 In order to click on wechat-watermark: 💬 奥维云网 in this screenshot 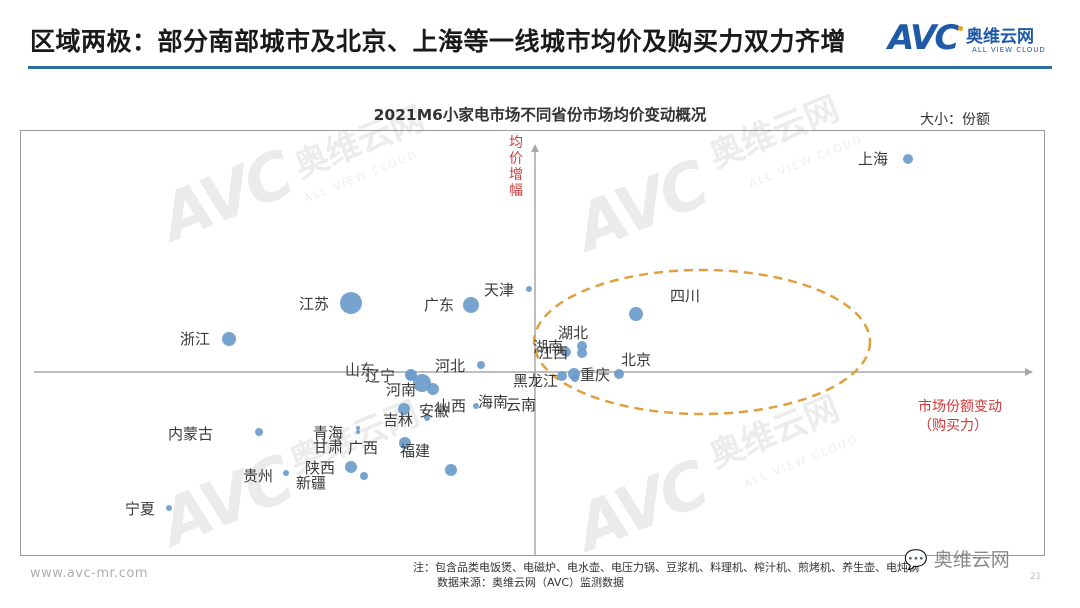, I will do `click(957, 558)`.